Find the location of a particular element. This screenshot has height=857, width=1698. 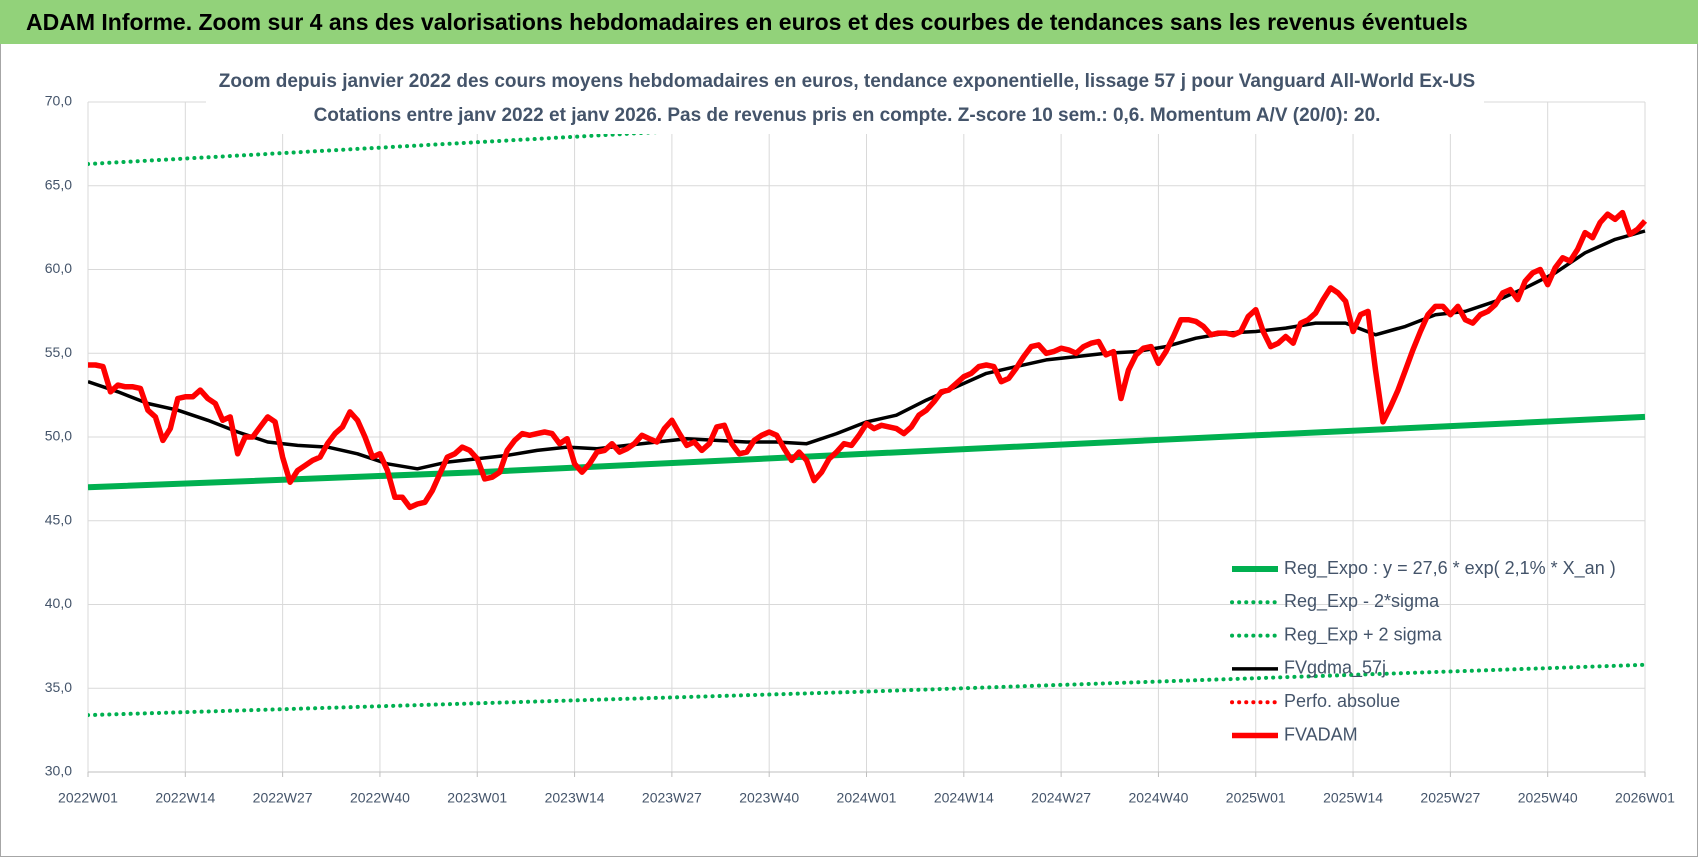

legend-label: Perfo. absolue is located at coordinates (1342, 701).